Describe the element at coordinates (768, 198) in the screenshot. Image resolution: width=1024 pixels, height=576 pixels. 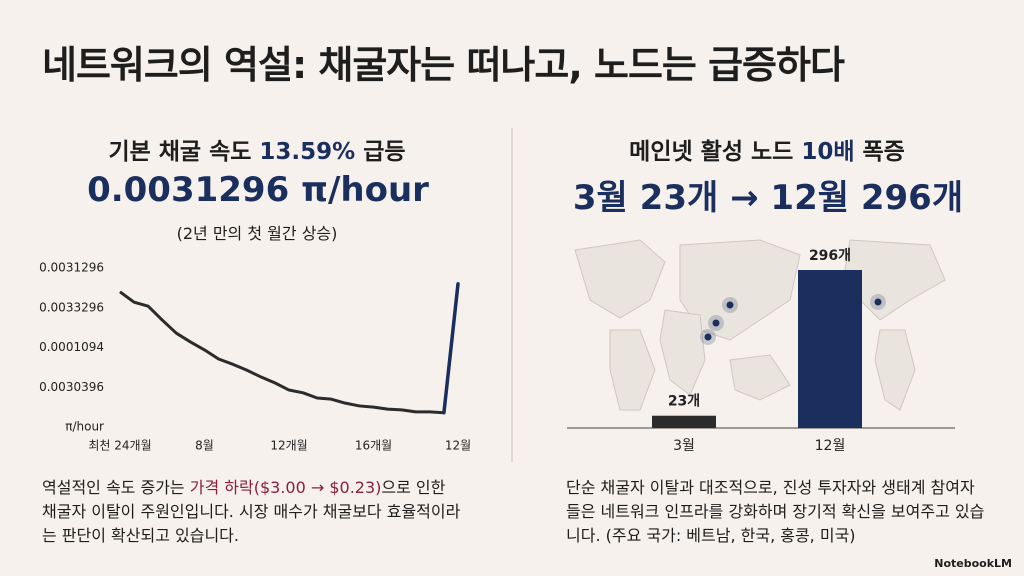
I see `right-headline: 3월 23개 → 12월 296개` at that location.